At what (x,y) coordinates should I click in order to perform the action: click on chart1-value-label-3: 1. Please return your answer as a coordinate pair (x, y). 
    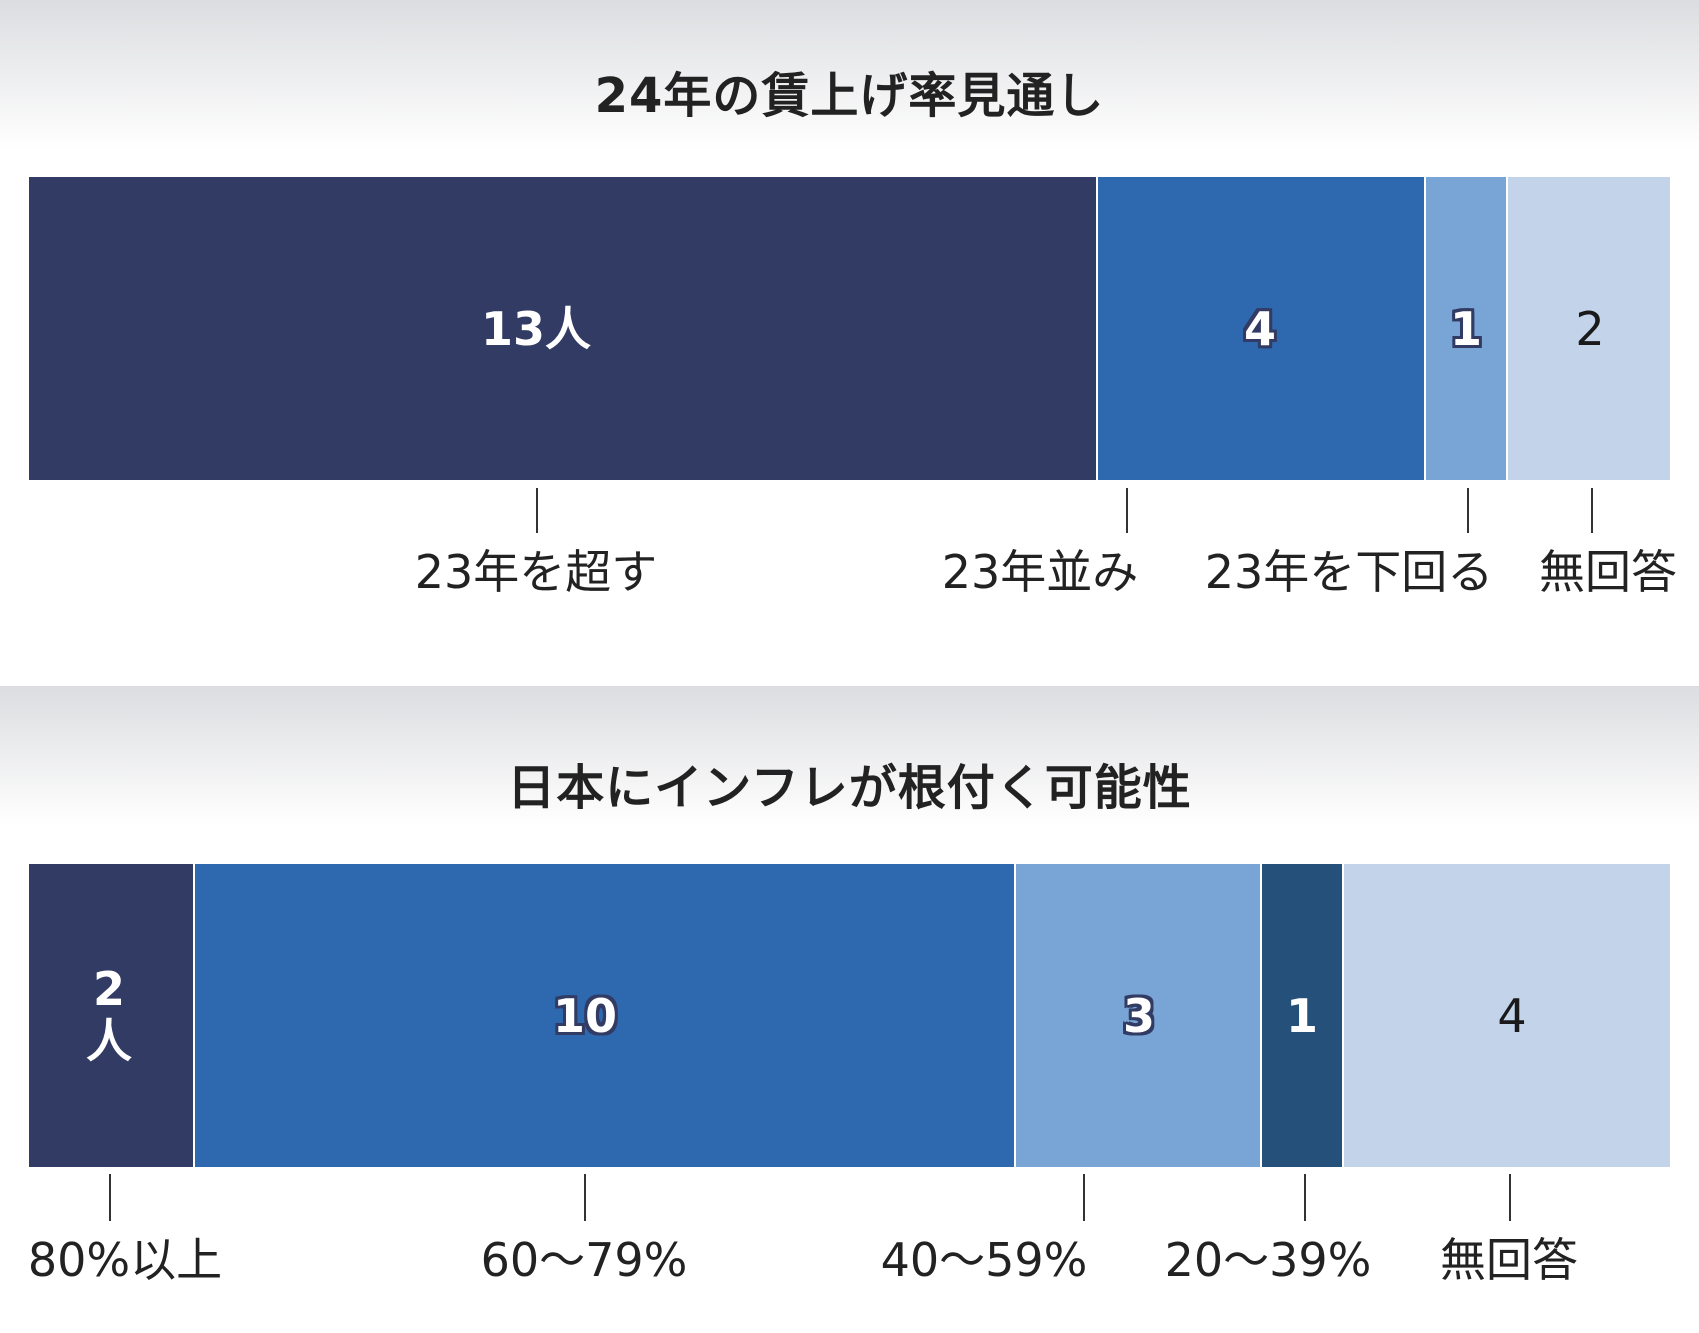
    Looking at the image, I should click on (1466, 328).